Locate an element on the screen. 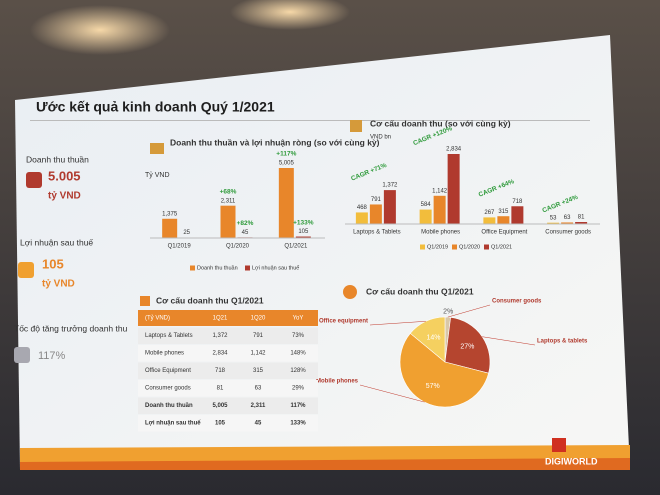  table-cell: 5,005 is located at coordinates (220, 406).